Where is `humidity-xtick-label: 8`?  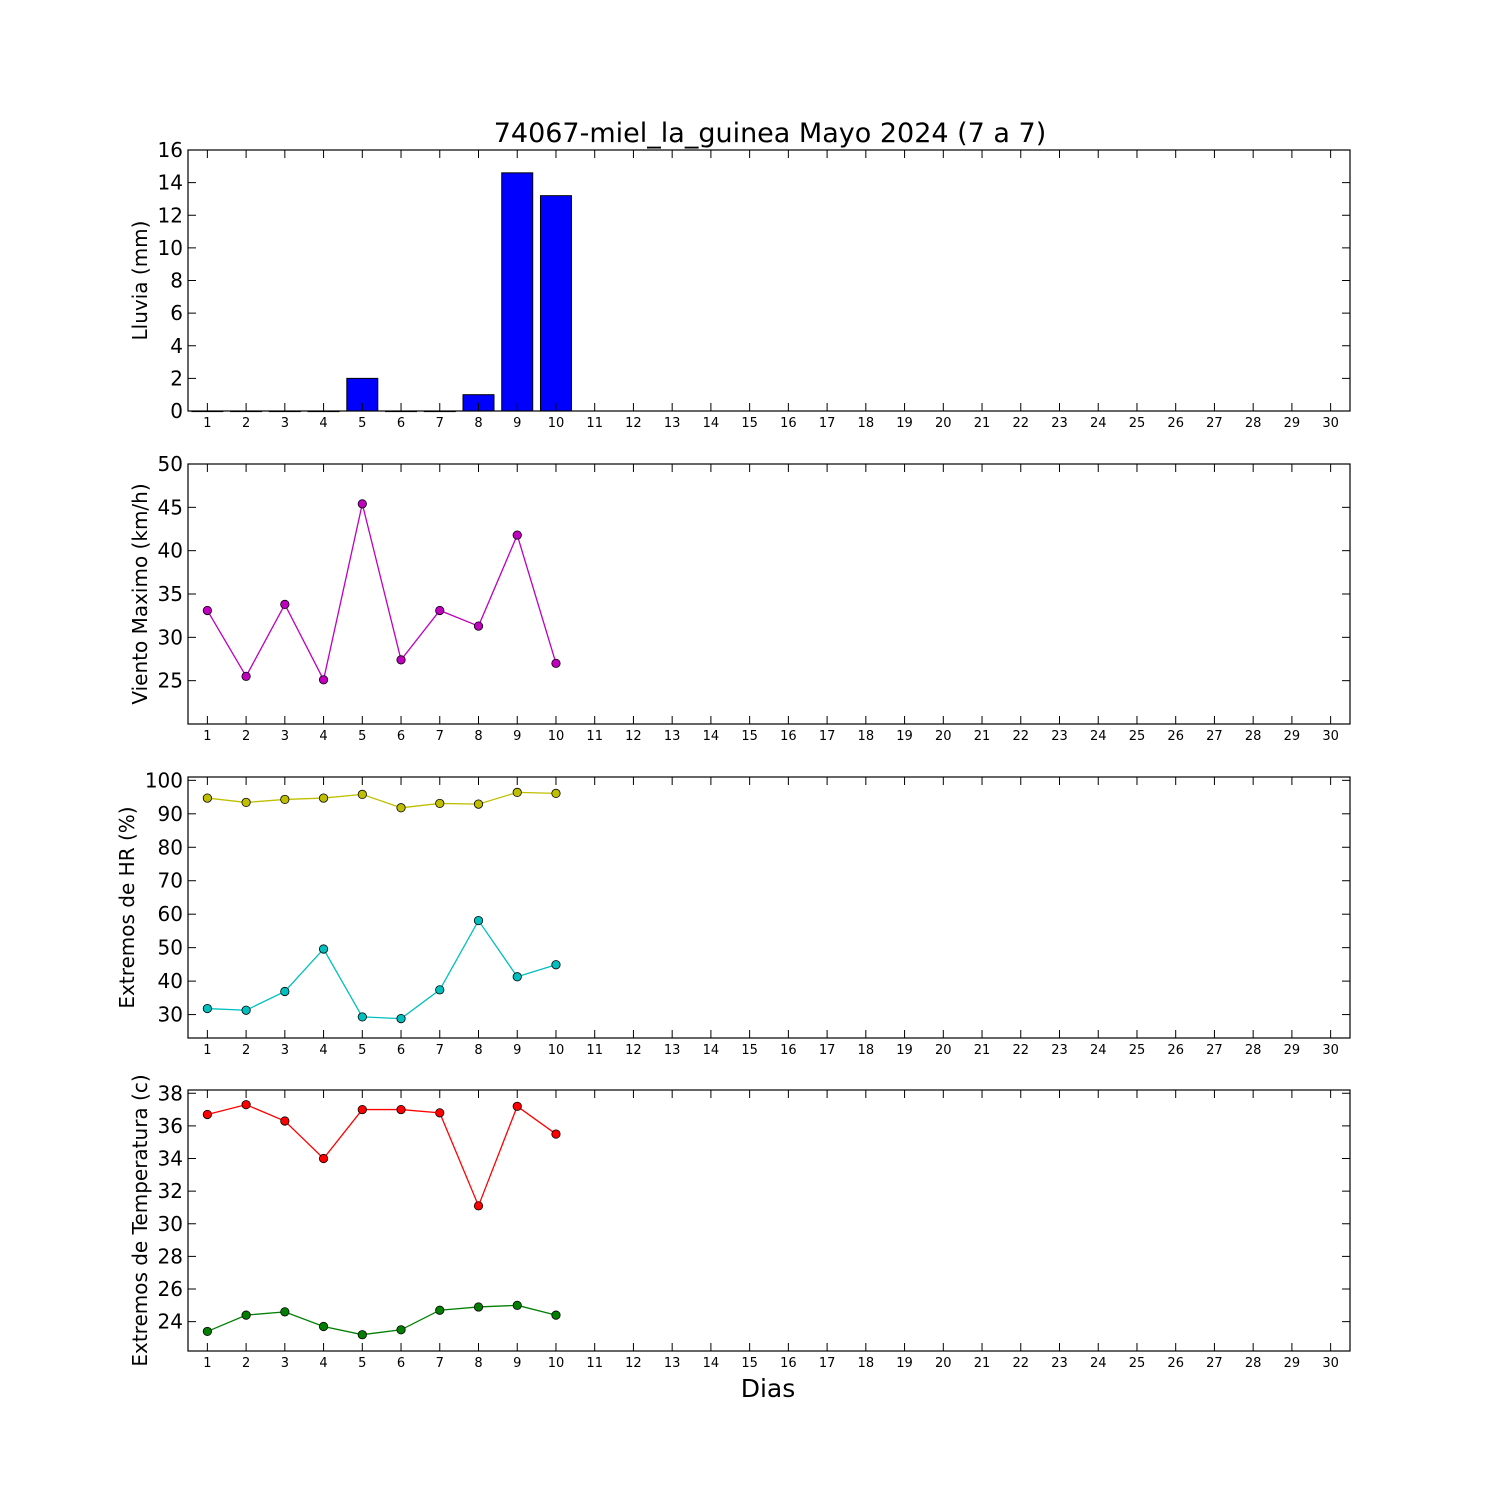 humidity-xtick-label: 8 is located at coordinates (478, 1050).